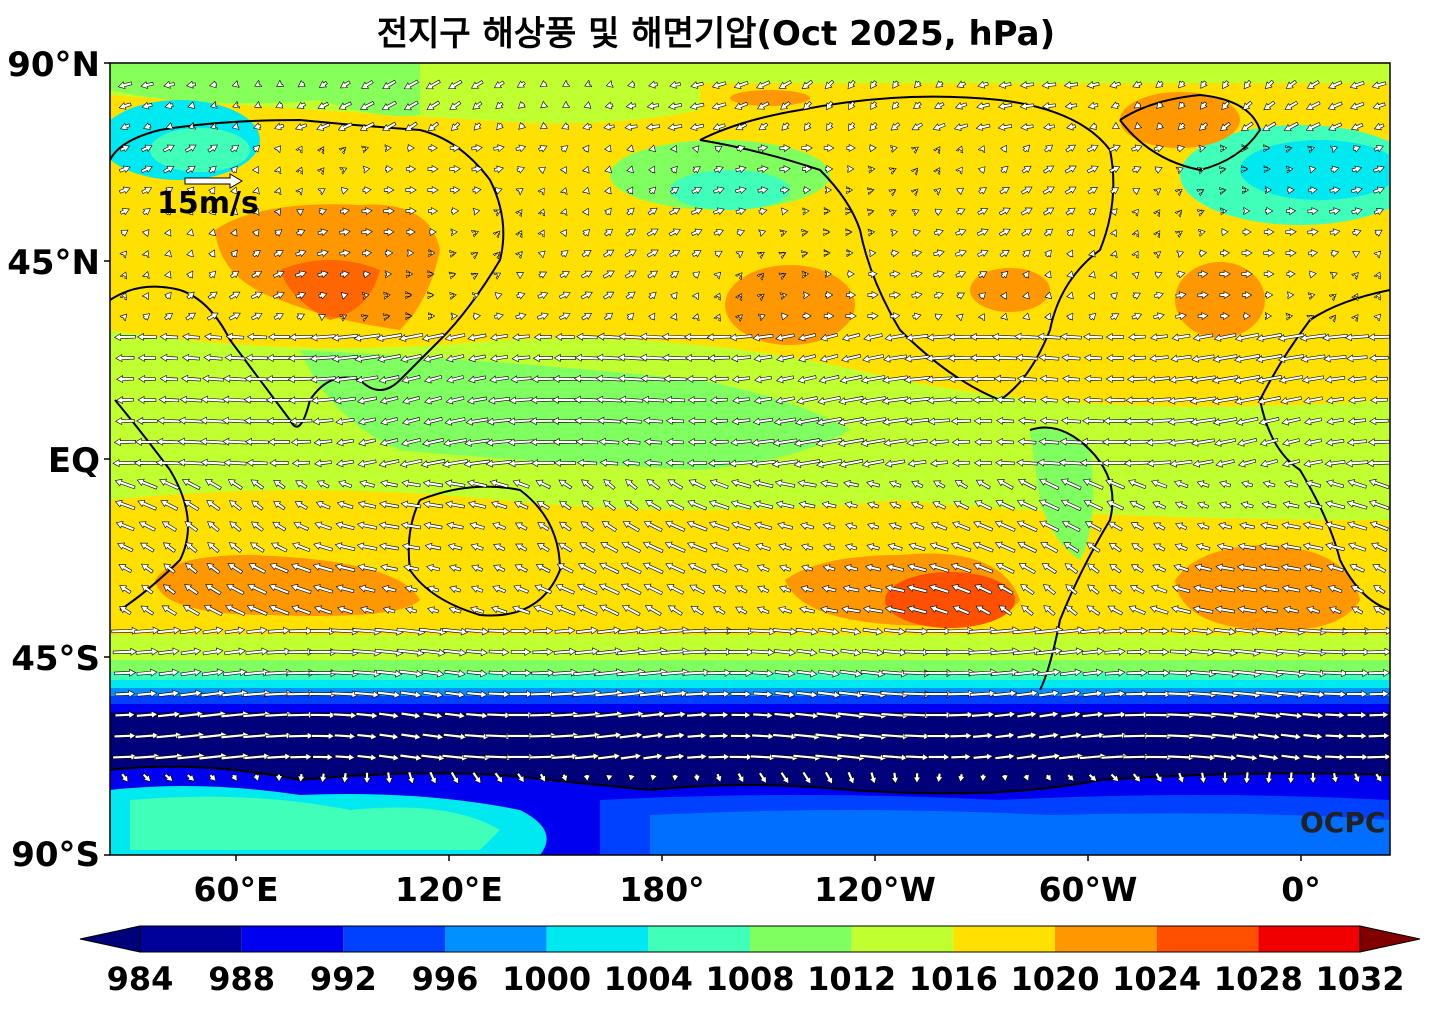 The image size is (1432, 1013). I want to click on colorbar-tick-label: 996, so click(445, 979).